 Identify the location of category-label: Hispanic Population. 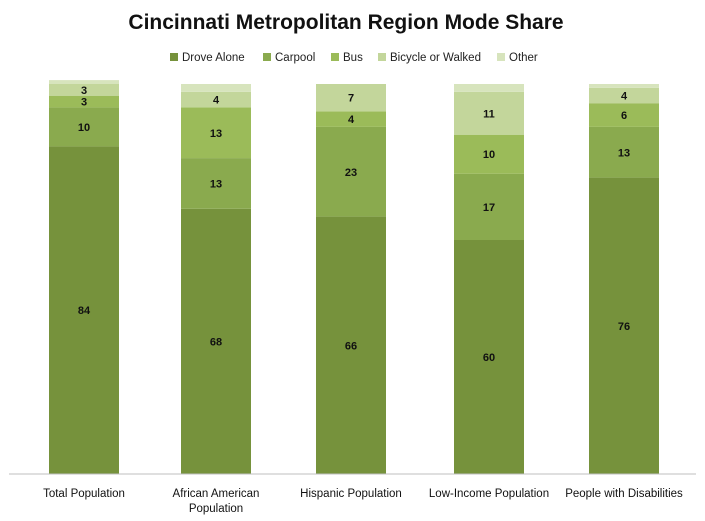
(351, 494).